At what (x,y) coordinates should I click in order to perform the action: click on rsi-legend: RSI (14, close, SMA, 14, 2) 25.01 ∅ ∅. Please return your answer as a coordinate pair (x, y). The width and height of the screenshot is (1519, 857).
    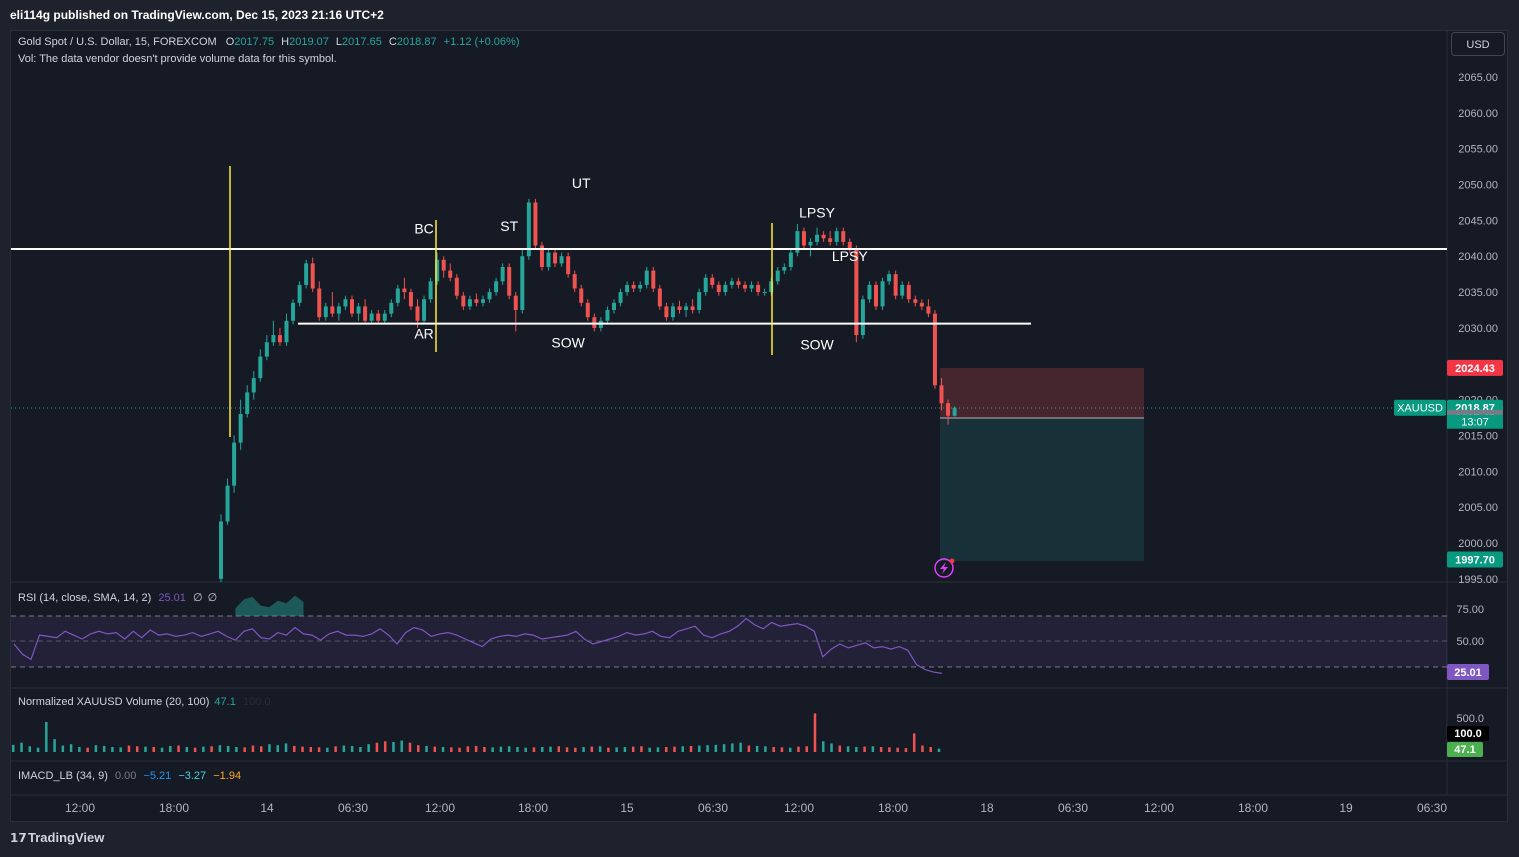
    Looking at the image, I should click on (117, 597).